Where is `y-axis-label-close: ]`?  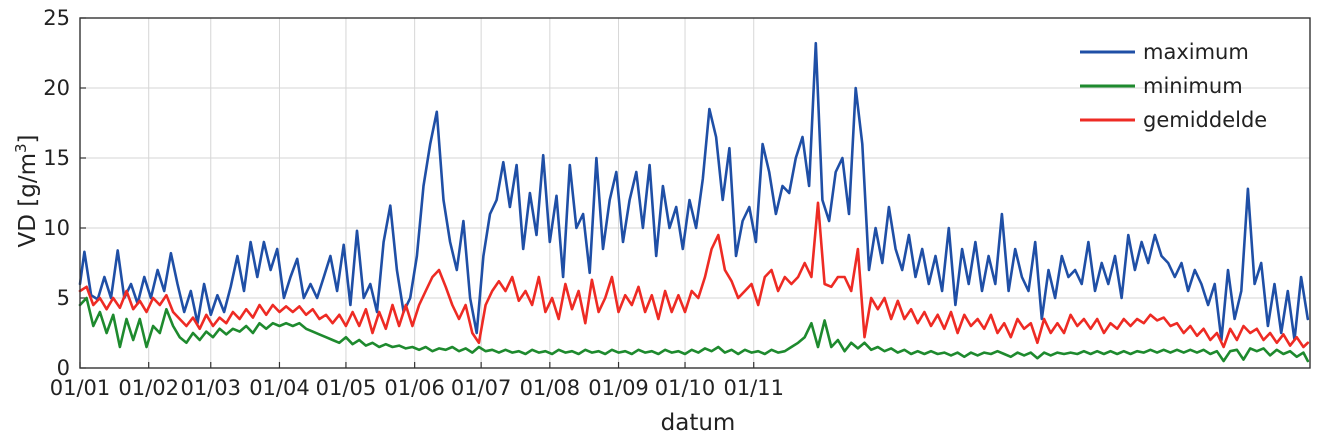
y-axis-label-close: ] is located at coordinates (28, 138).